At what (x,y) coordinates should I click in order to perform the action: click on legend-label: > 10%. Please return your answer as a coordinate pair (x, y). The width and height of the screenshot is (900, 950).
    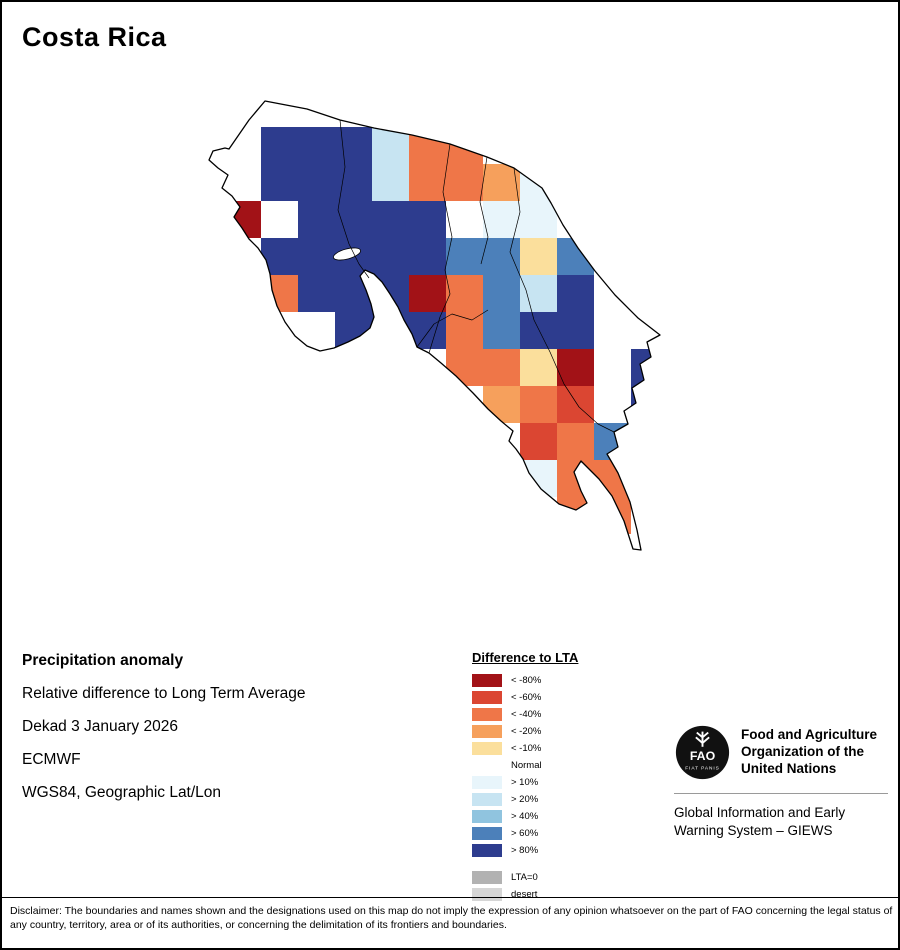
    Looking at the image, I should click on (525, 782).